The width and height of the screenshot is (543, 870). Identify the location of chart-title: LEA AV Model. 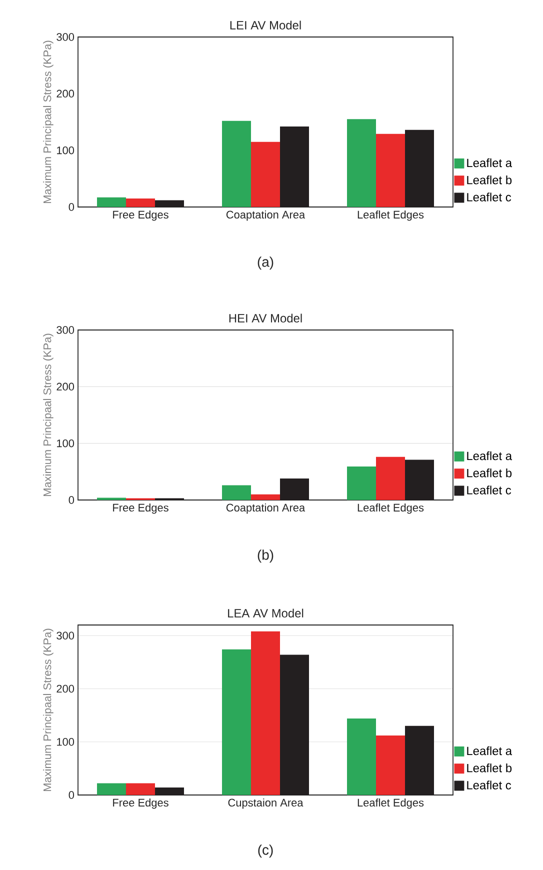
(266, 613).